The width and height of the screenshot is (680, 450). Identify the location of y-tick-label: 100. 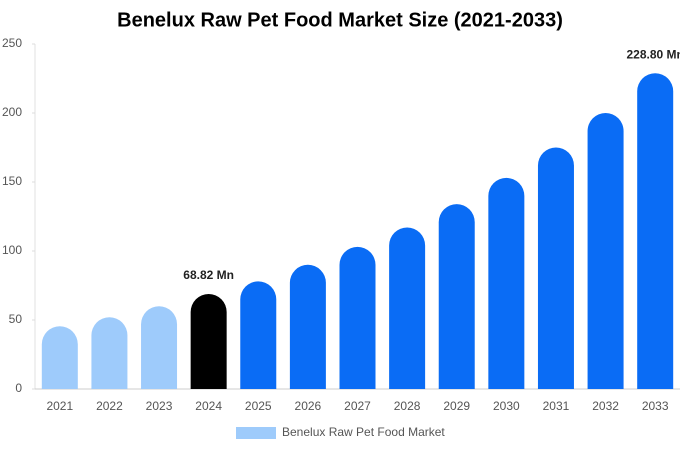
(12, 250).